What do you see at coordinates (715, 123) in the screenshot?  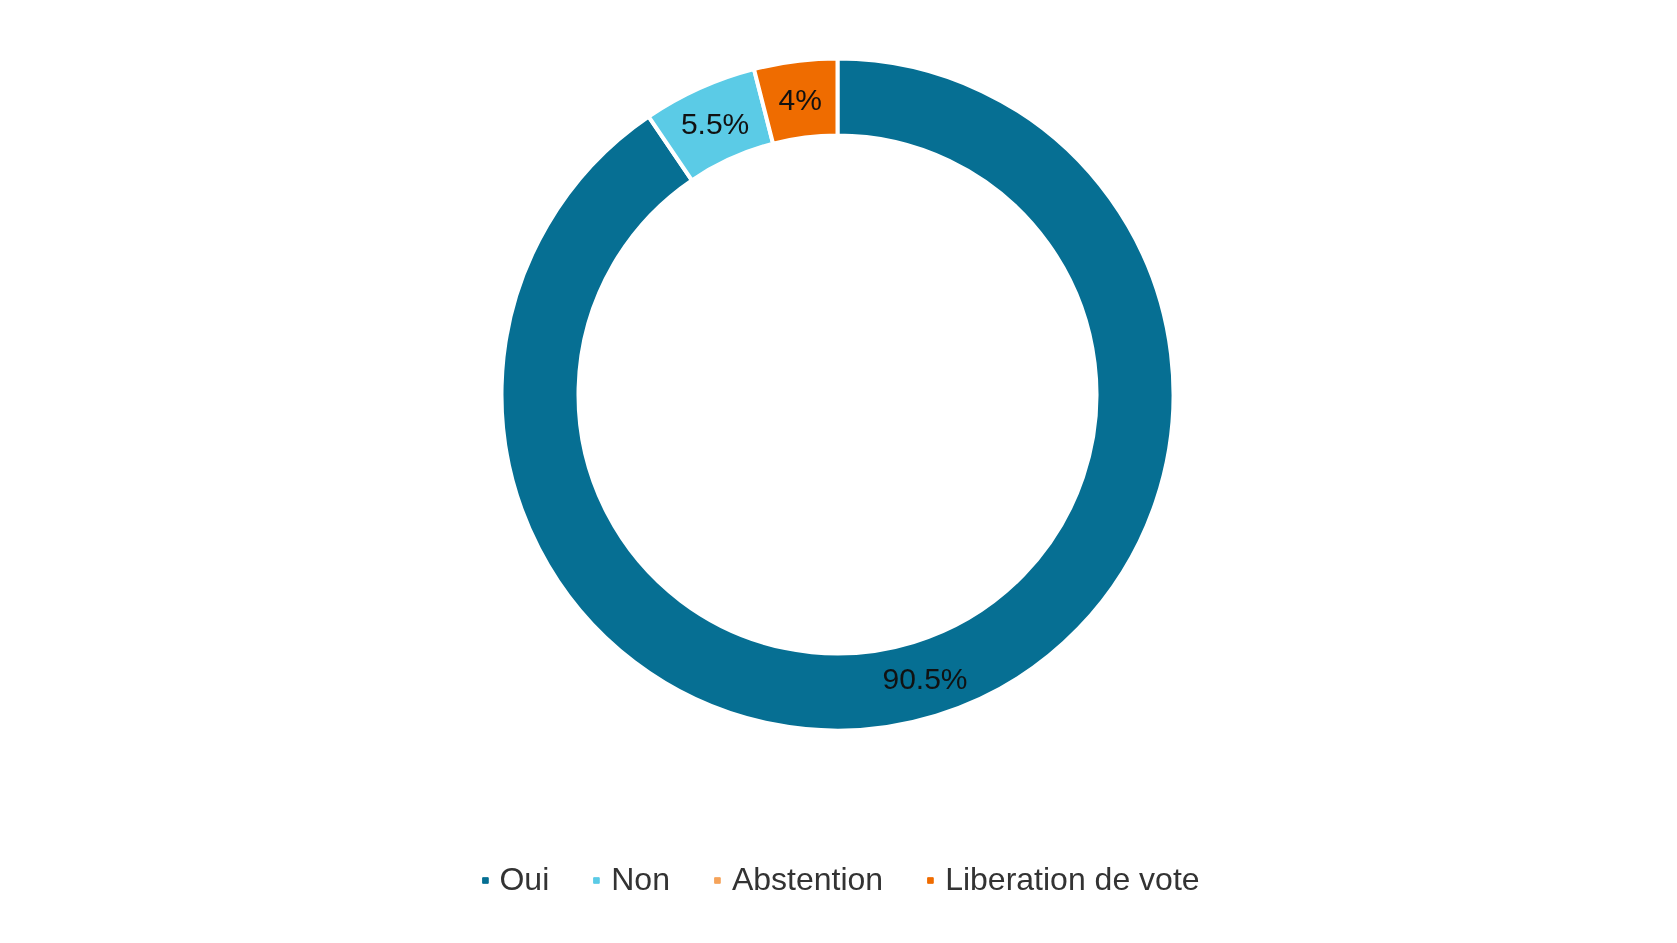 I see `data-label: 5.5%` at bounding box center [715, 123].